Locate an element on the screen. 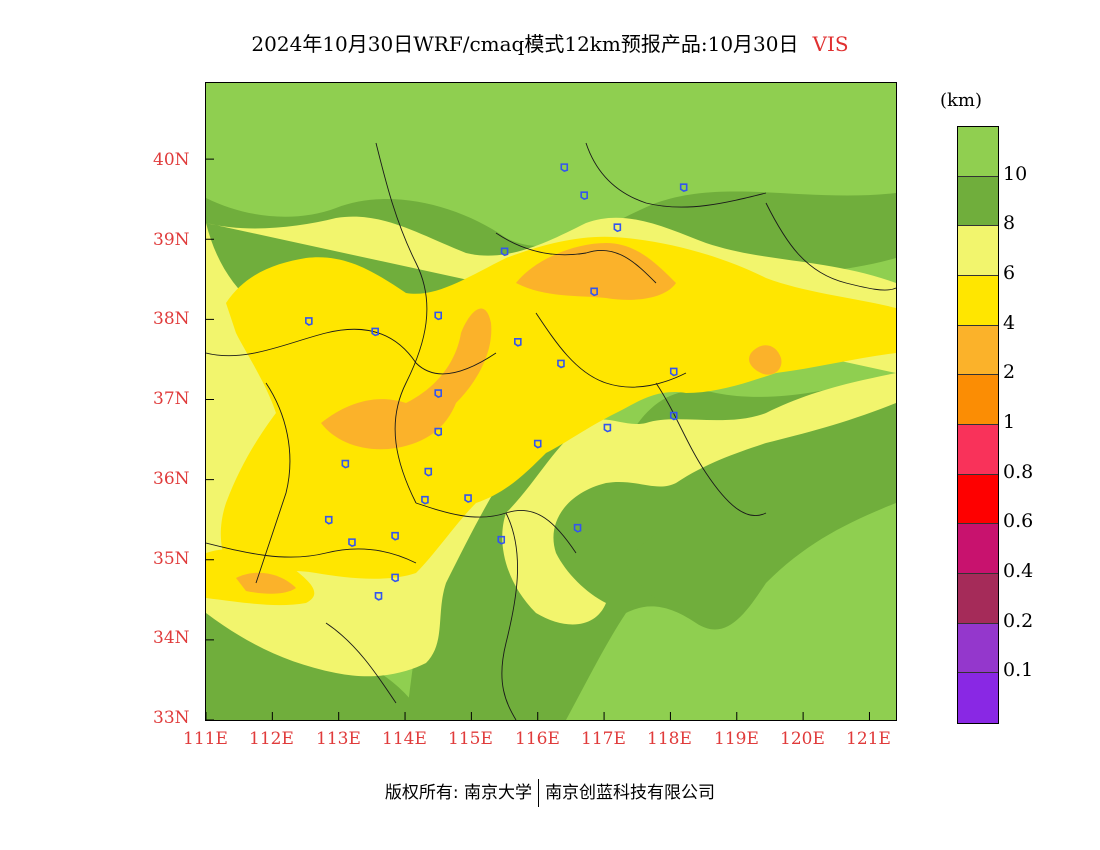 The width and height of the screenshot is (1100, 850). vis-zone-2-4-east is located at coordinates (765, 360).